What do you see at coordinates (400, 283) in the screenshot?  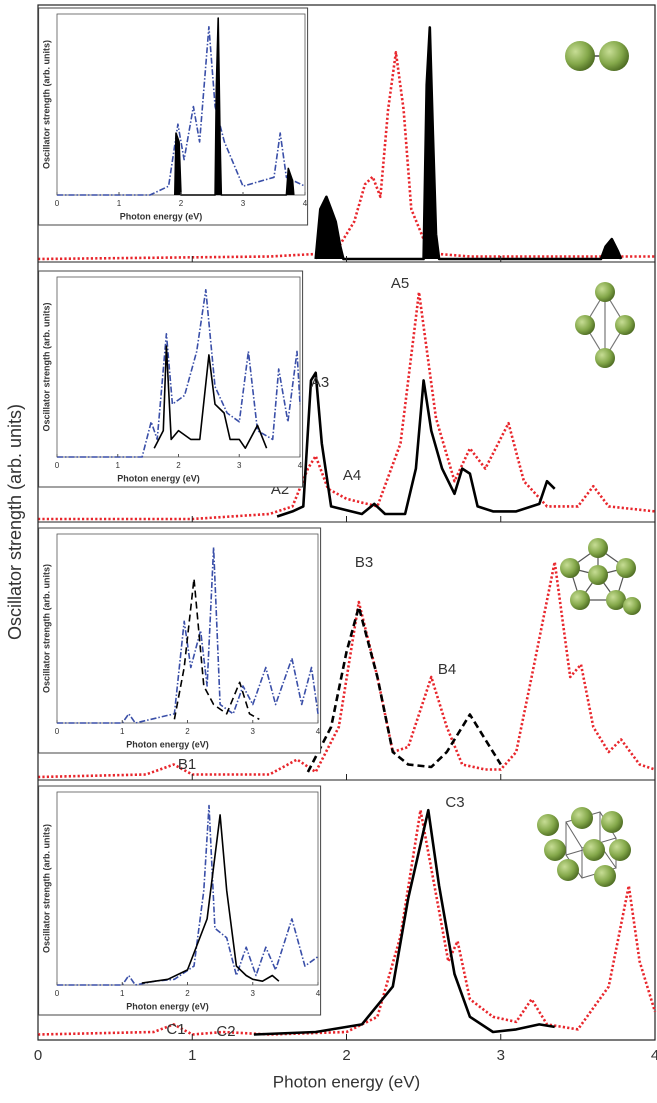 I see `annotation: A5` at bounding box center [400, 283].